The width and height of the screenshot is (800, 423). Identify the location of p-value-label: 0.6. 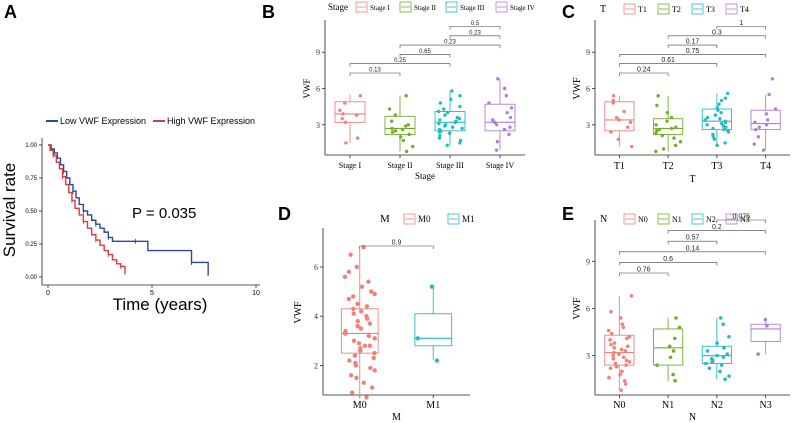
(668, 259).